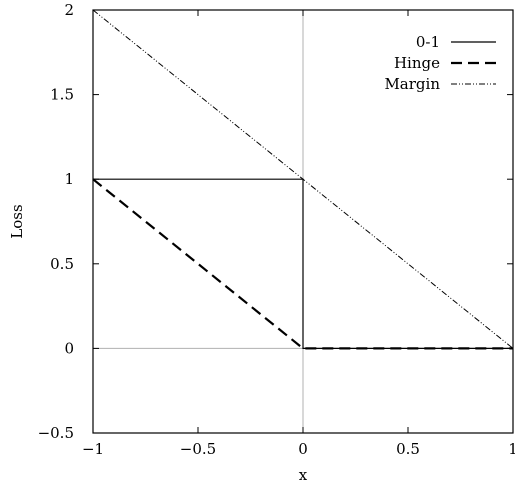 Image resolution: width=515 pixels, height=490 pixels. What do you see at coordinates (62, 264) in the screenshot?
I see `y-tick-label: 0.5` at bounding box center [62, 264].